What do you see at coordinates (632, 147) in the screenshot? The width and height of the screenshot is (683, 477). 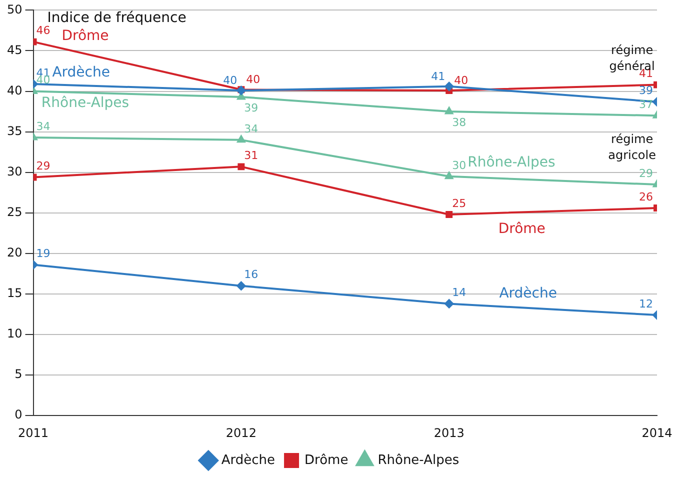 I see `annotation: régime agricole` at bounding box center [632, 147].